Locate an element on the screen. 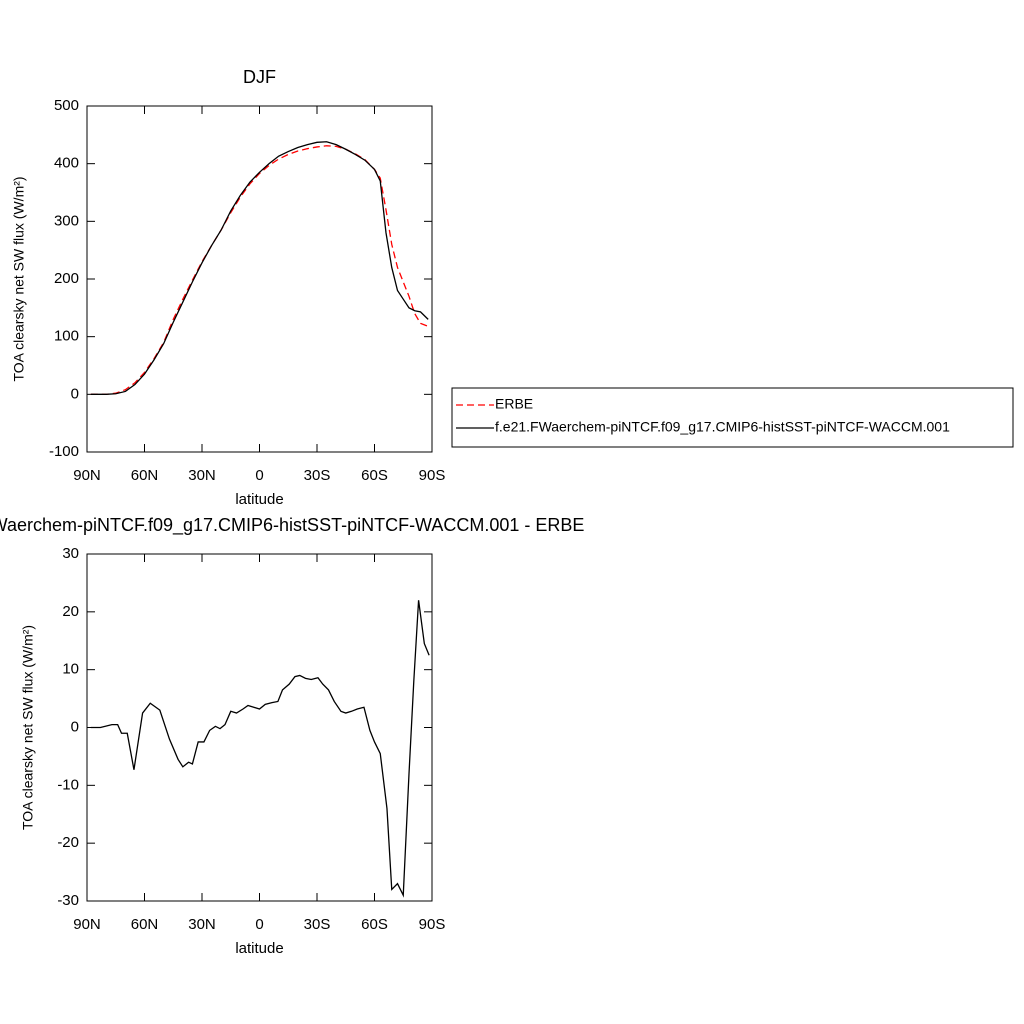  y-tick-label: 10 is located at coordinates (70, 669).